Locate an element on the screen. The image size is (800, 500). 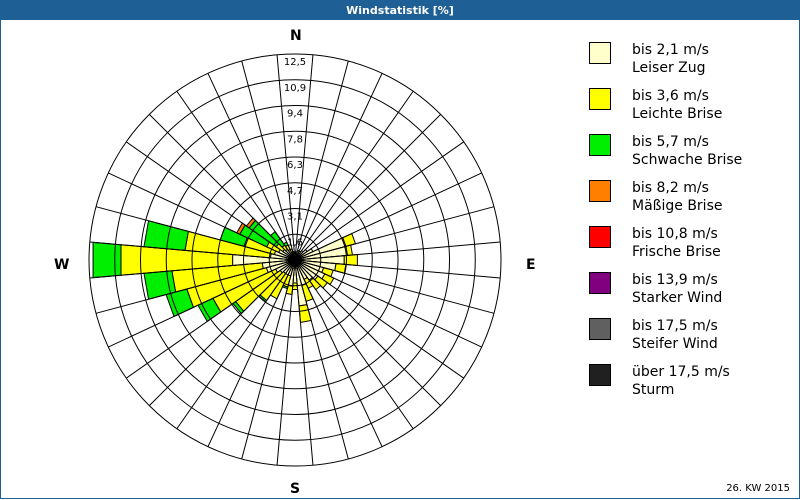
legend-speed: bis 10,8 m/s is located at coordinates (675, 234).